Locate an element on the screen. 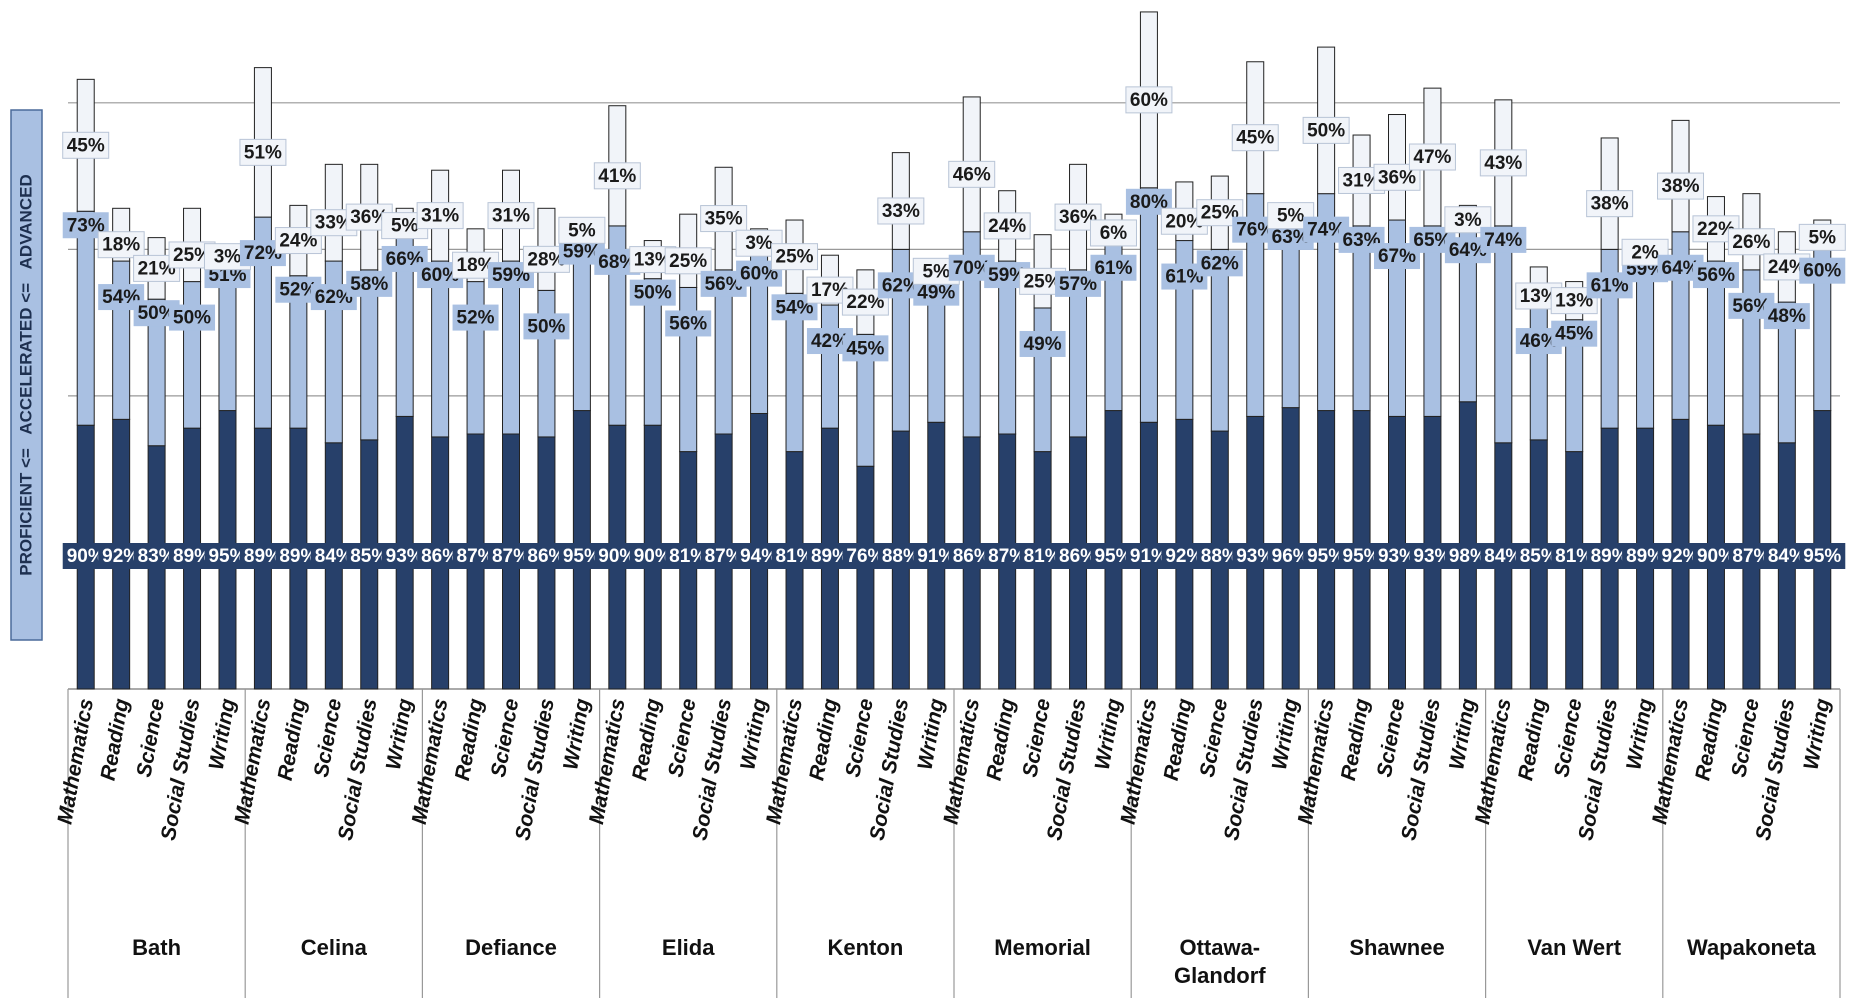 The width and height of the screenshot is (1858, 998). data-label: 64% is located at coordinates (1468, 250).